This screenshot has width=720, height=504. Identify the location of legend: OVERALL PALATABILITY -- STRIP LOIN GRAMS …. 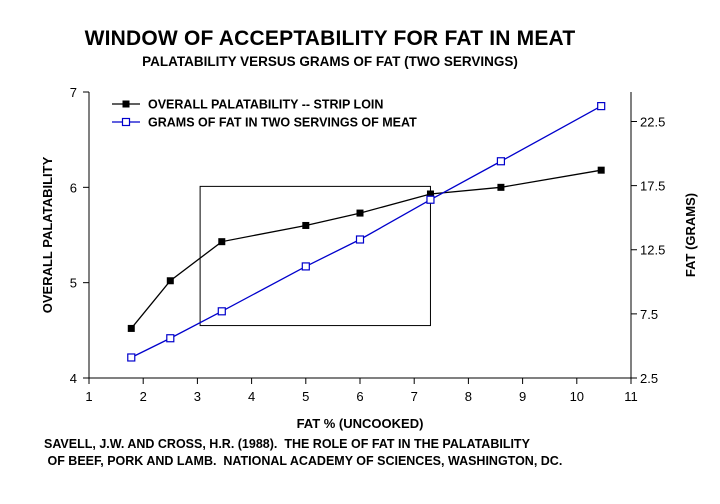
(264, 114).